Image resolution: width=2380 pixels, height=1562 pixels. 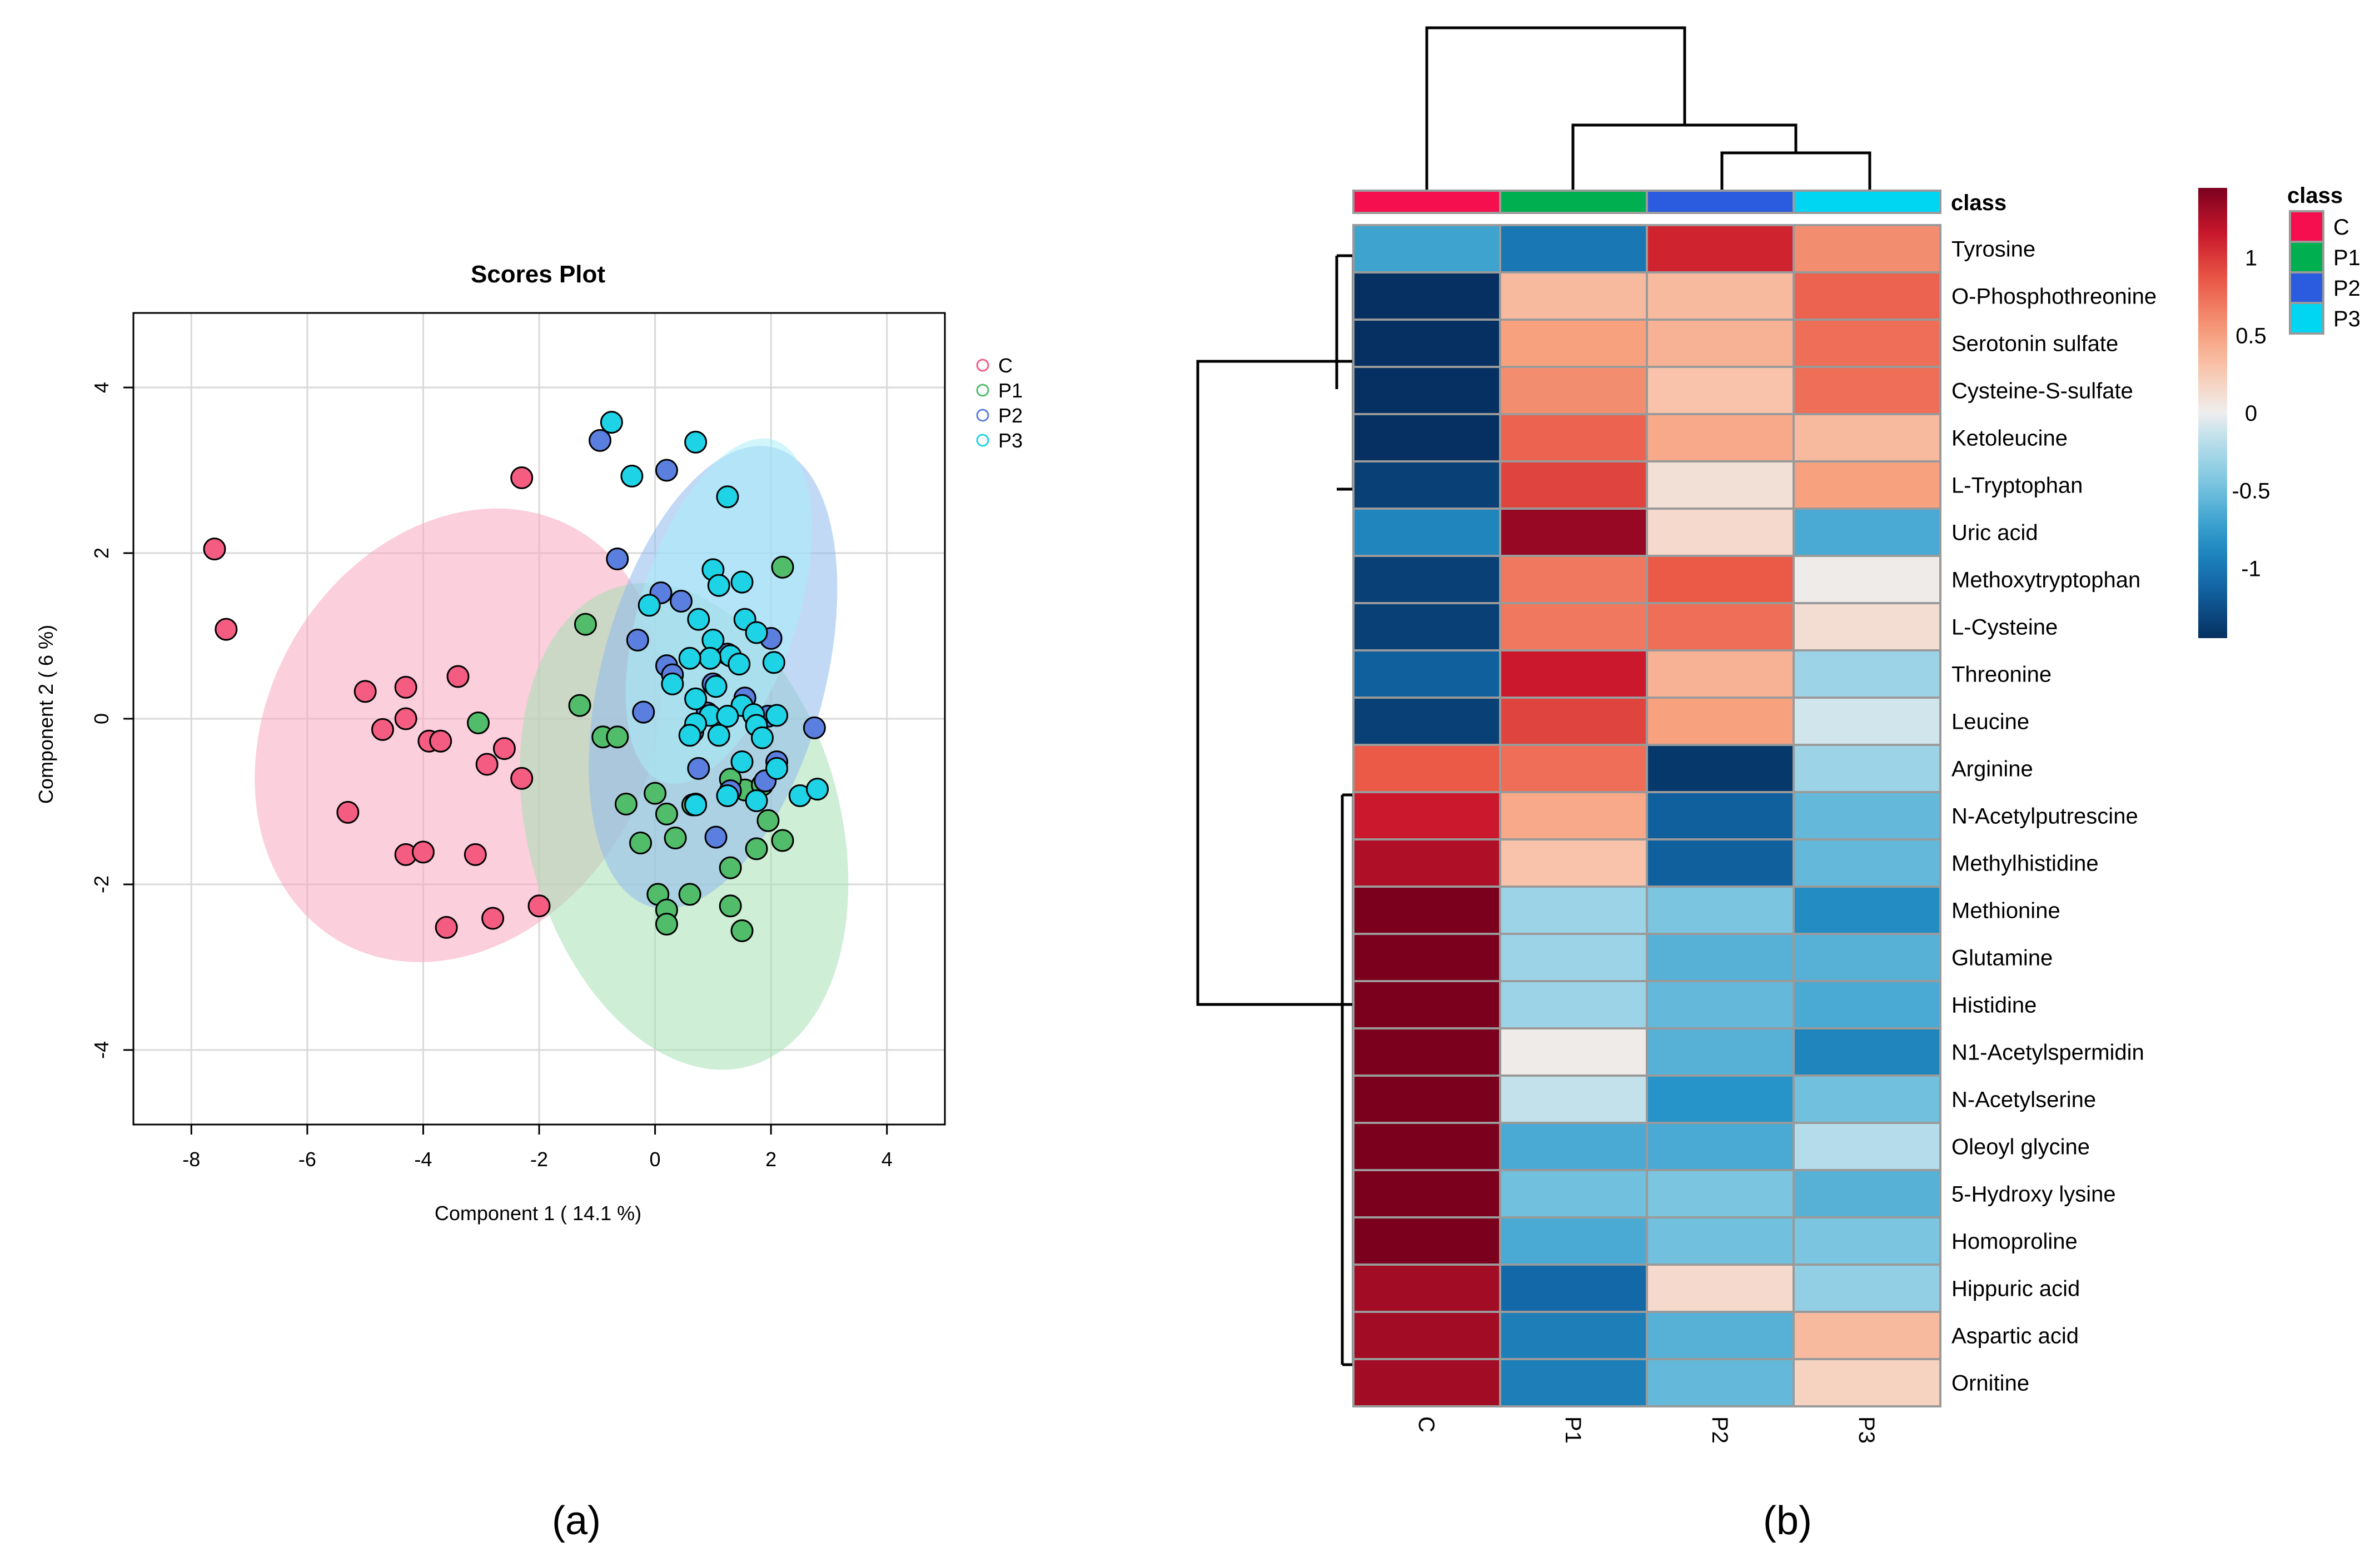 What do you see at coordinates (2315, 196) in the screenshot?
I see `class-legend-title: class` at bounding box center [2315, 196].